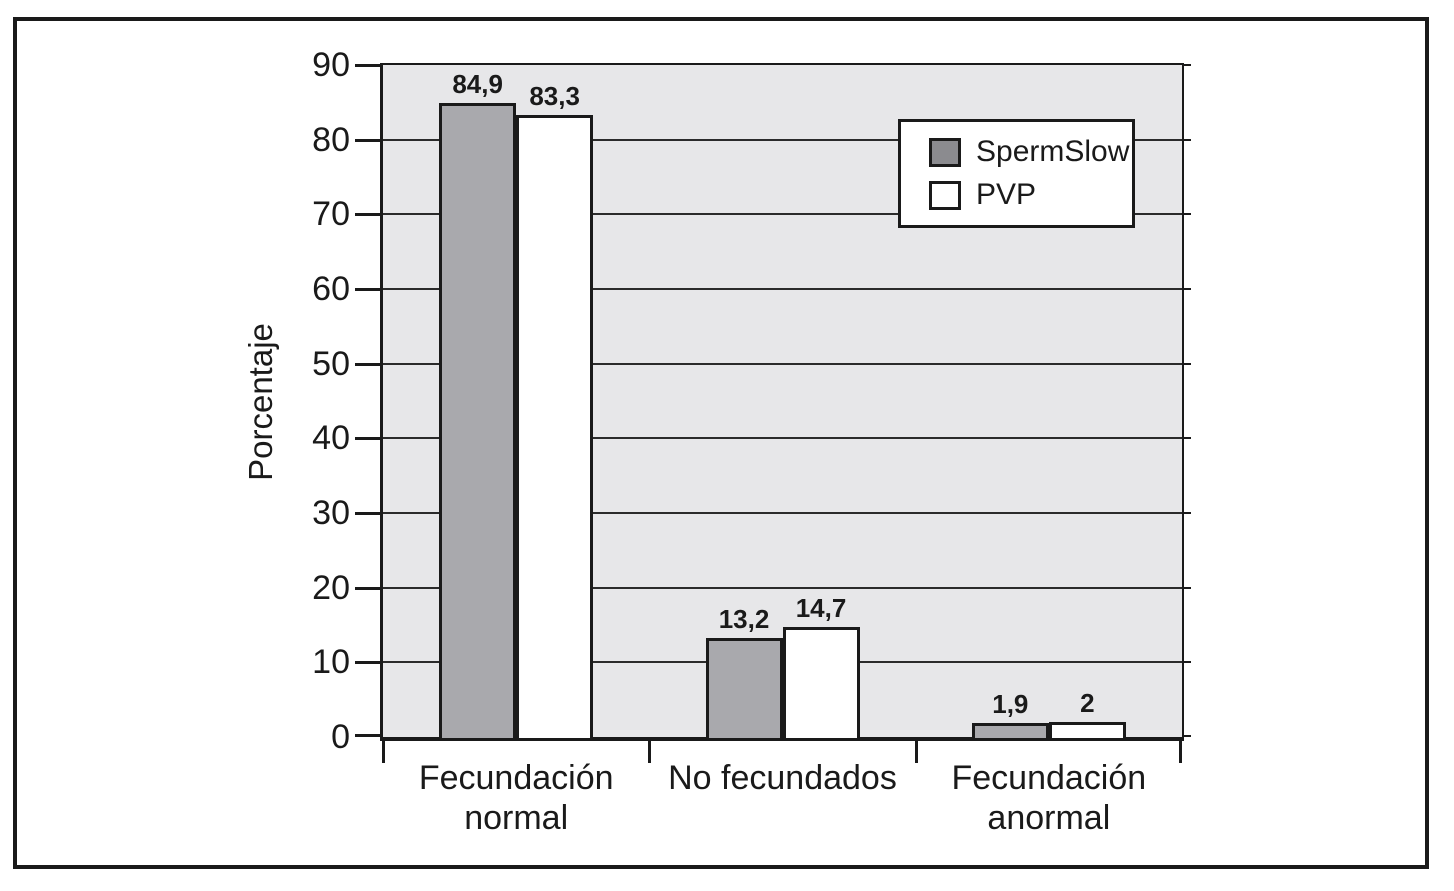 The height and width of the screenshot is (891, 1454). I want to click on legend-swatch-spermslow, so click(945, 152).